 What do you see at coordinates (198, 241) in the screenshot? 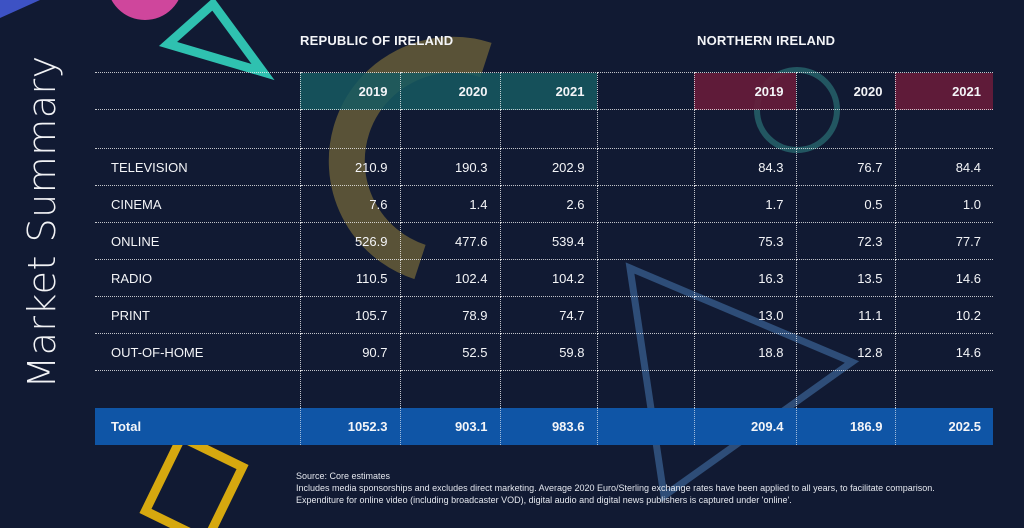
I see `row-label: ONLINE` at bounding box center [198, 241].